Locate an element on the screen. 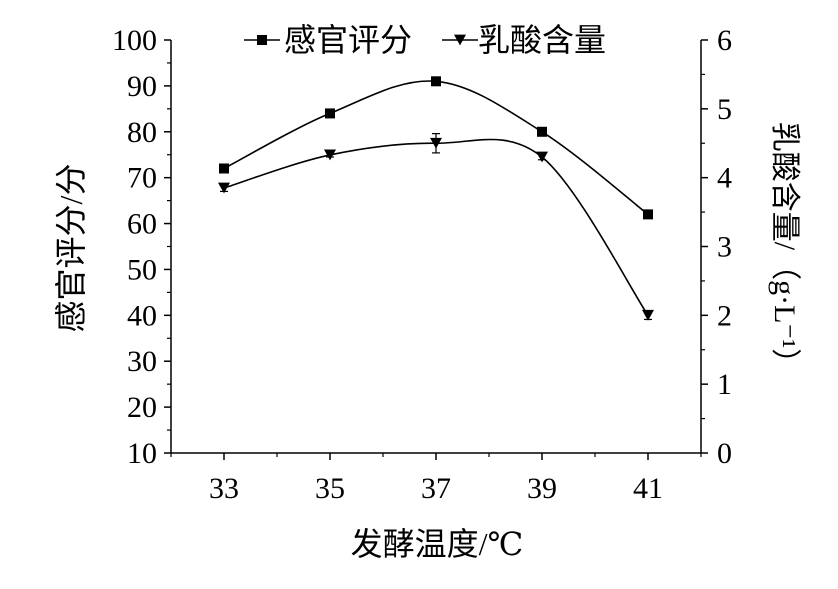  x-axis-label: 发酵温度/℃ is located at coordinates (437, 544).